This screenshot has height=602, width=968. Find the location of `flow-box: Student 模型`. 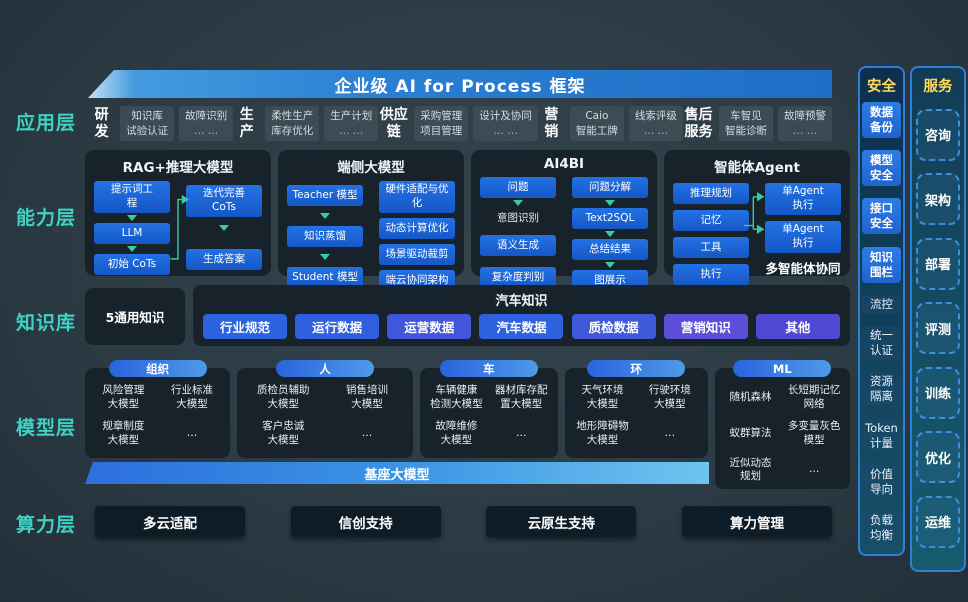

flow-box: Student 模型 is located at coordinates (325, 277).